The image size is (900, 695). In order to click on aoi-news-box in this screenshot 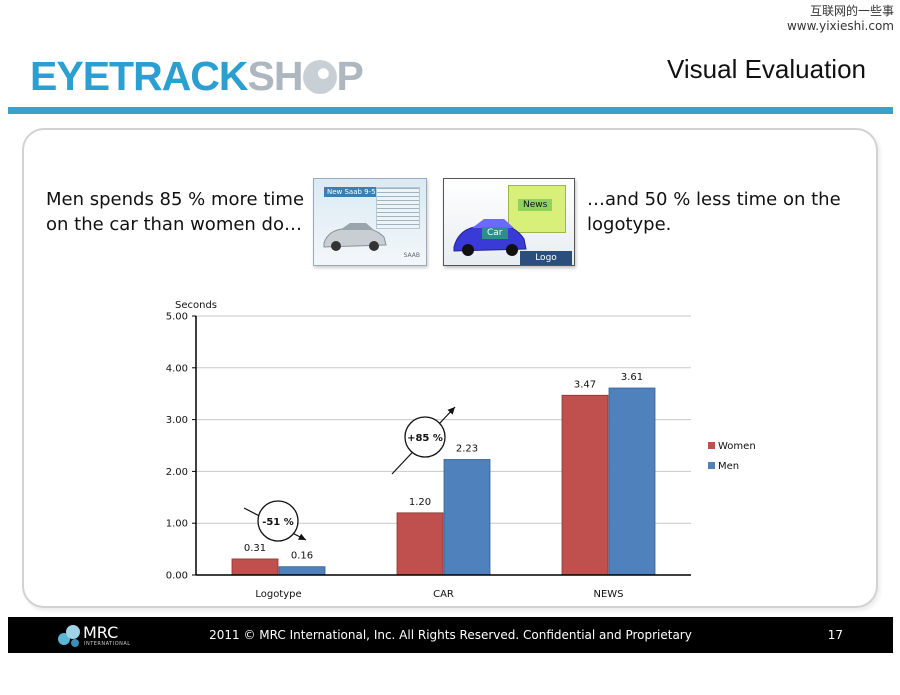, I will do `click(537, 209)`.